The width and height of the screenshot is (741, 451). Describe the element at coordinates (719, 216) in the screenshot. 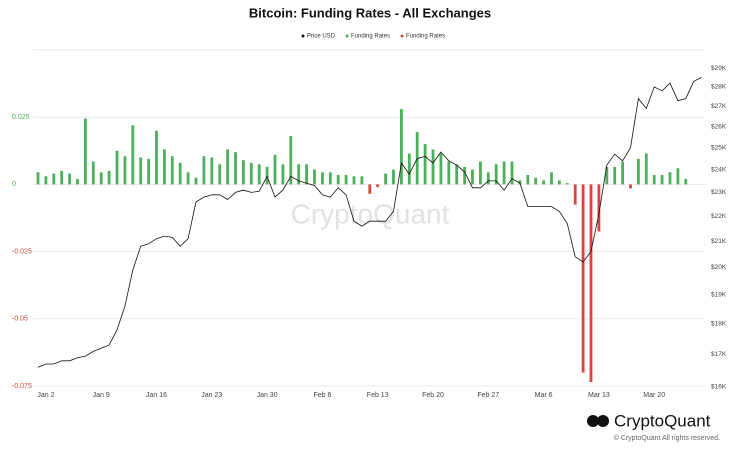

I see `y2-tick-label: $22K` at that location.